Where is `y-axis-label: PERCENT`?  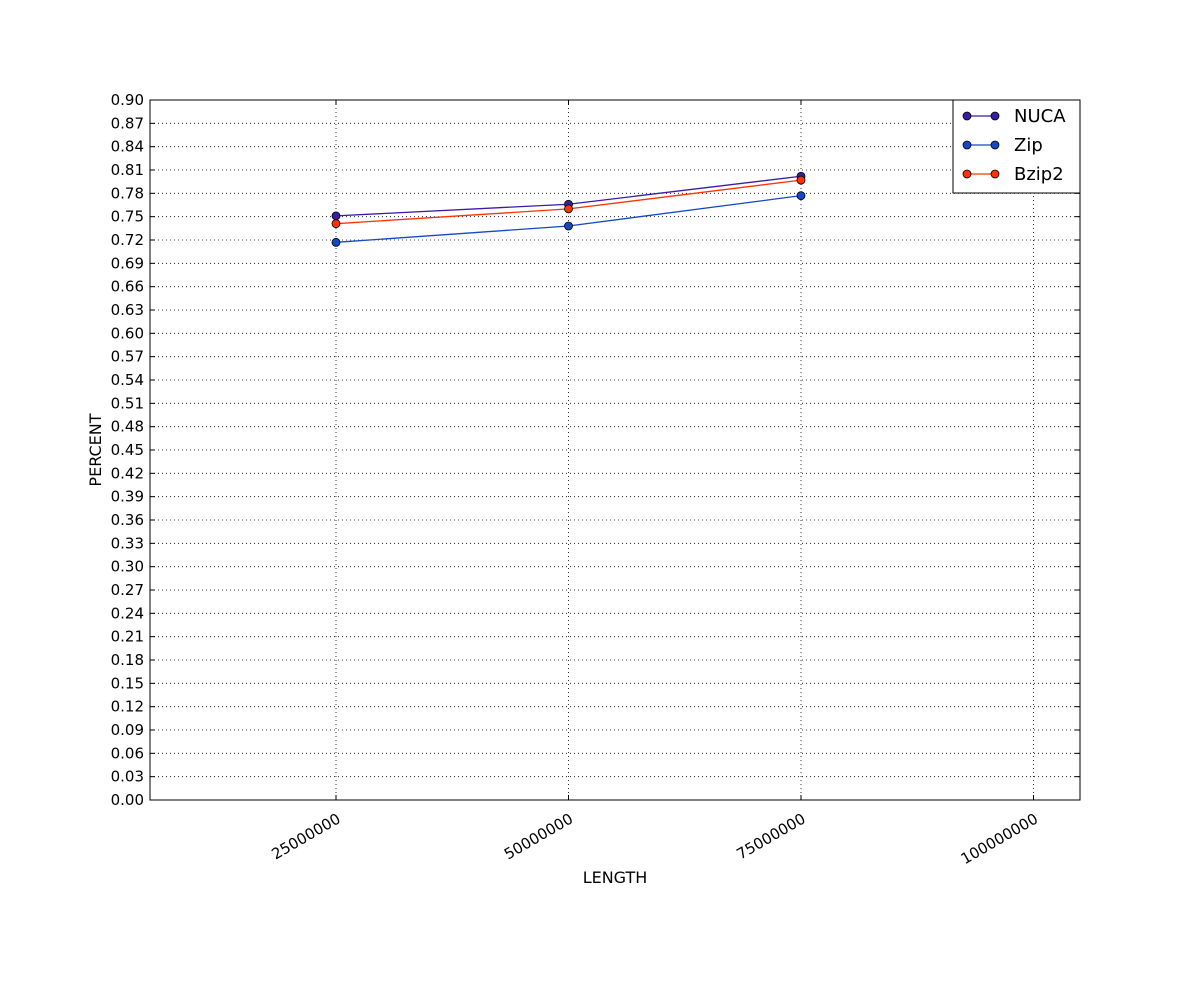
y-axis-label: PERCENT is located at coordinates (95, 449).